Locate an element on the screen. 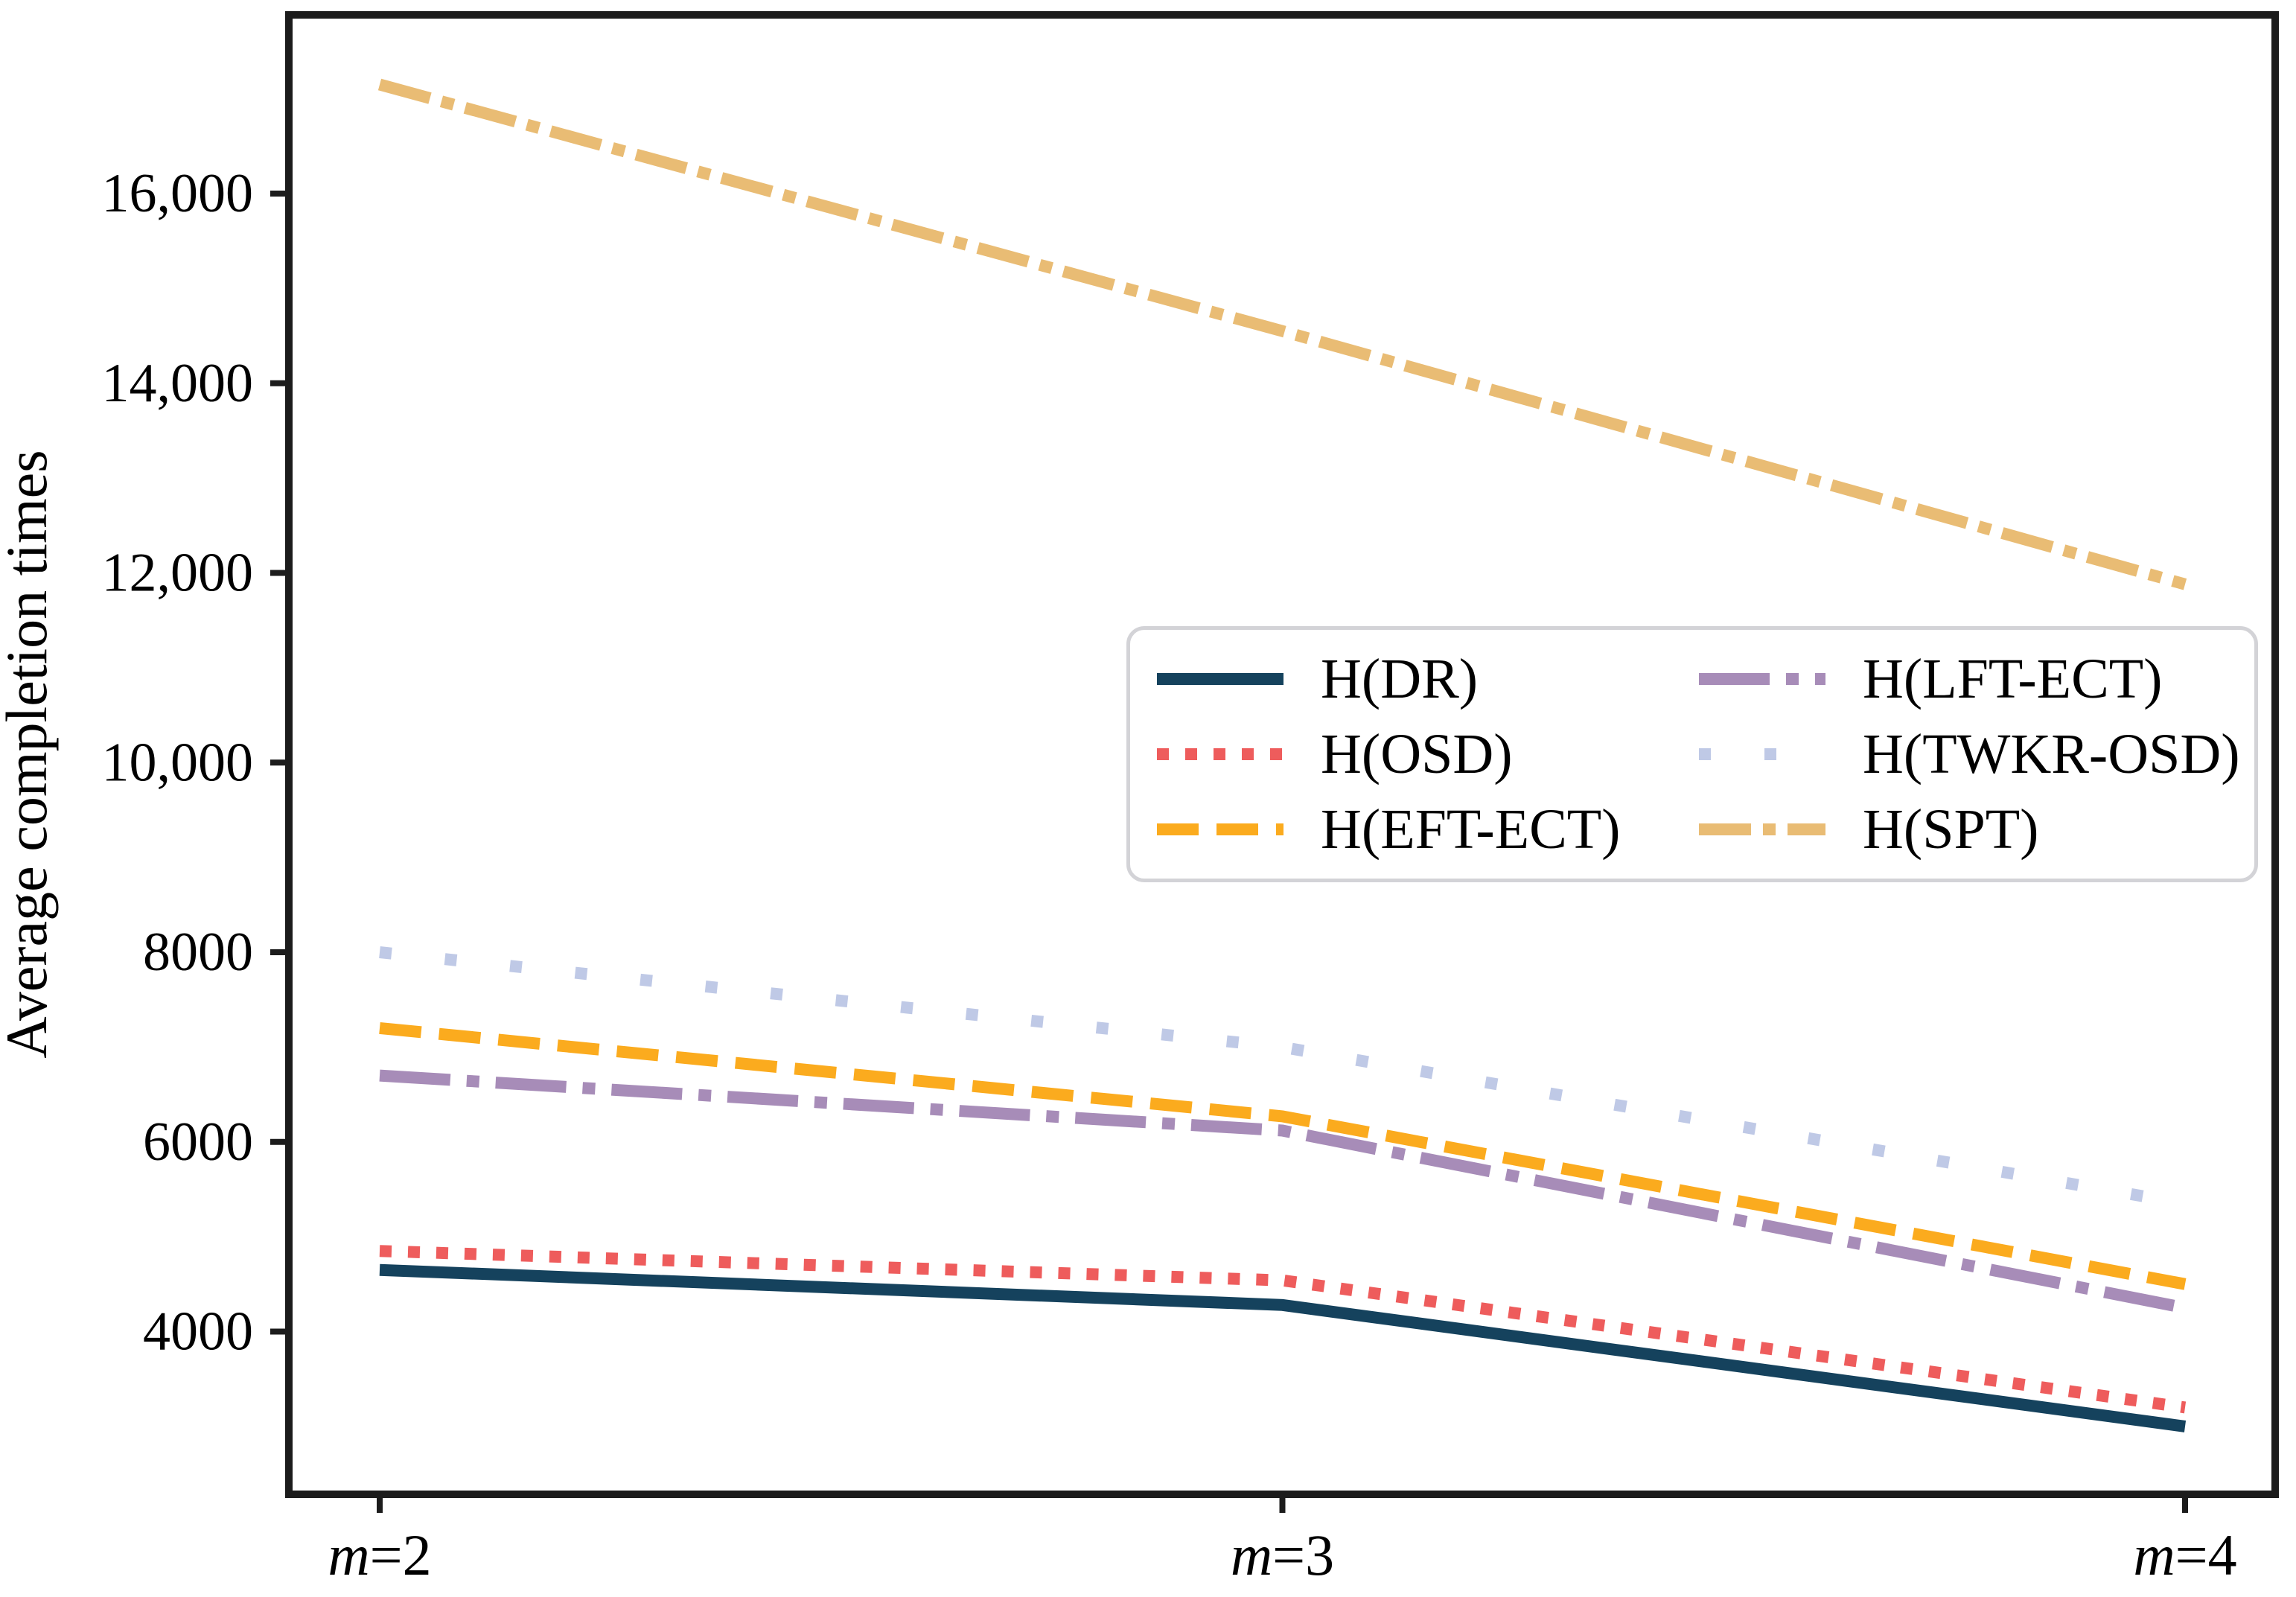 This screenshot has width=2296, height=1597. y-tick-label: 14,000 is located at coordinates (178, 383).